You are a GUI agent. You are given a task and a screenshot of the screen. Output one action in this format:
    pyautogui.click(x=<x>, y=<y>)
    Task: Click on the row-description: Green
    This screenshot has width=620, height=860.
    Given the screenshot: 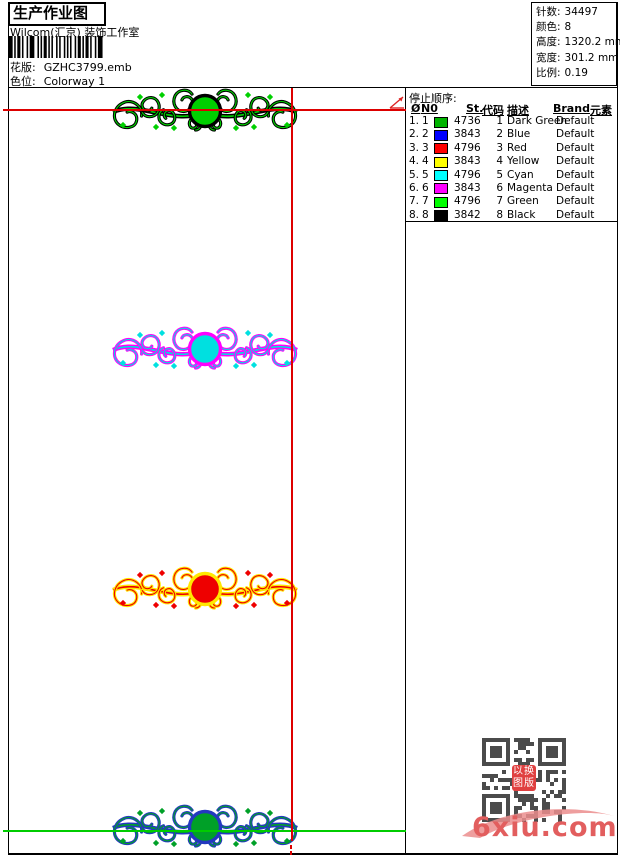 What is the action you would take?
    pyautogui.click(x=523, y=201)
    